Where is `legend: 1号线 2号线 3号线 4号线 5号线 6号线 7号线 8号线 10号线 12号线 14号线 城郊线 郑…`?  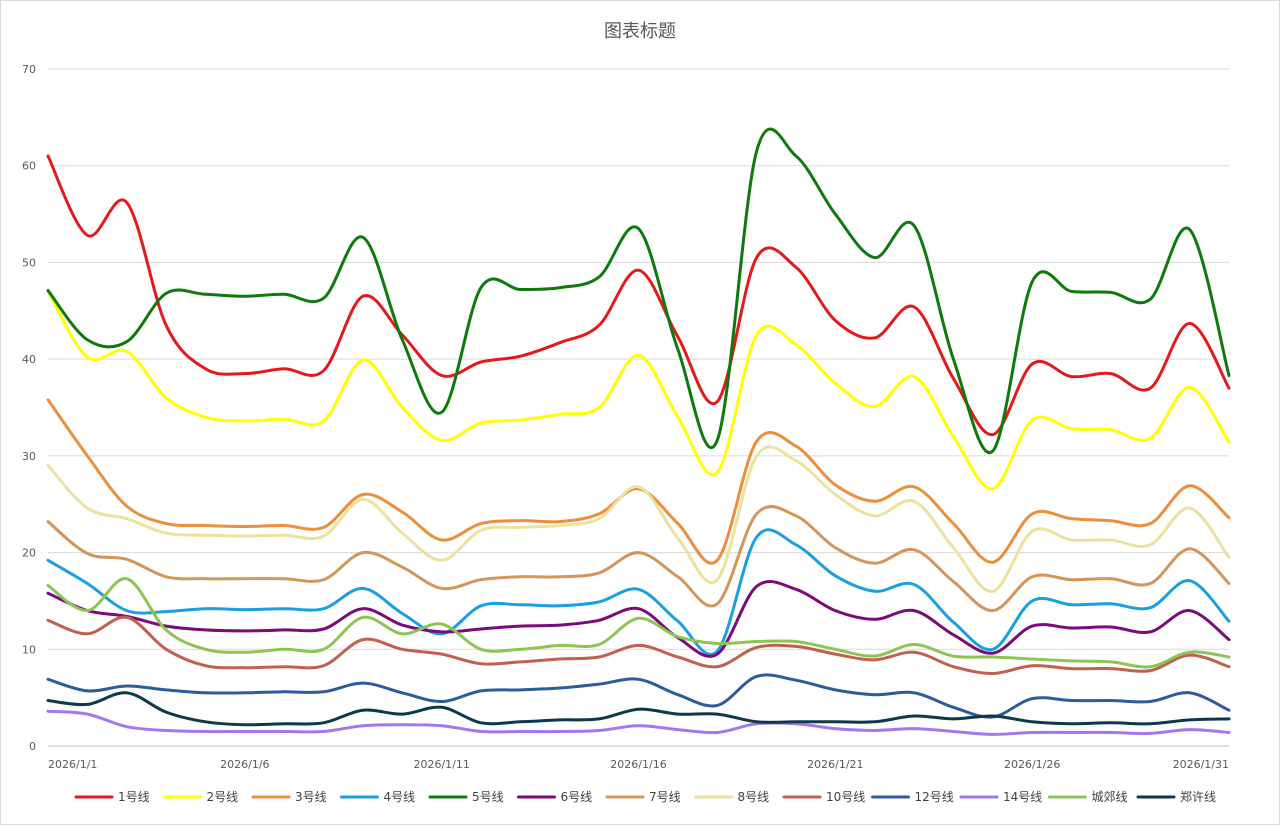
legend: 1号线 2号线 3号线 4号线 5号线 6号线 7号线 8号线 10号线 12号线 14号线 城郊线 郑… is located at coordinates (645, 796).